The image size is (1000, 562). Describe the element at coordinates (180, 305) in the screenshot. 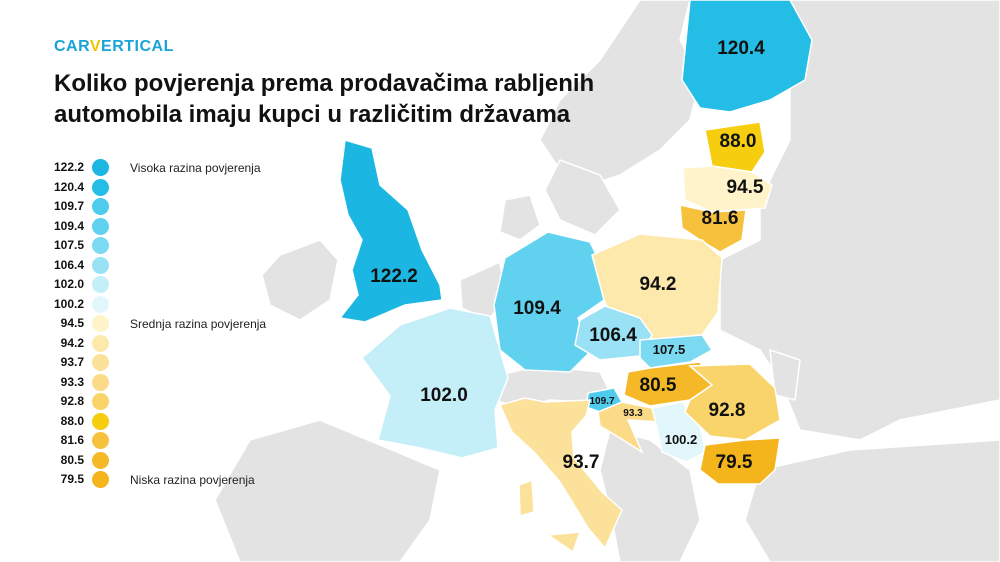

I see `legend-row: 100.2` at that location.